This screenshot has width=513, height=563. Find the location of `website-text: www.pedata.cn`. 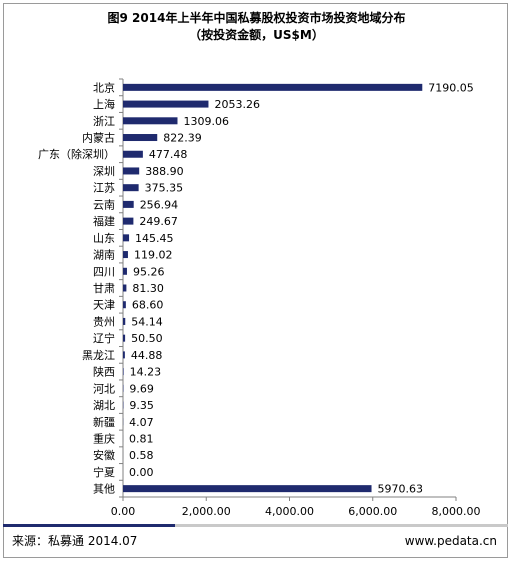

website-text: www.pedata.cn is located at coordinates (450, 541).